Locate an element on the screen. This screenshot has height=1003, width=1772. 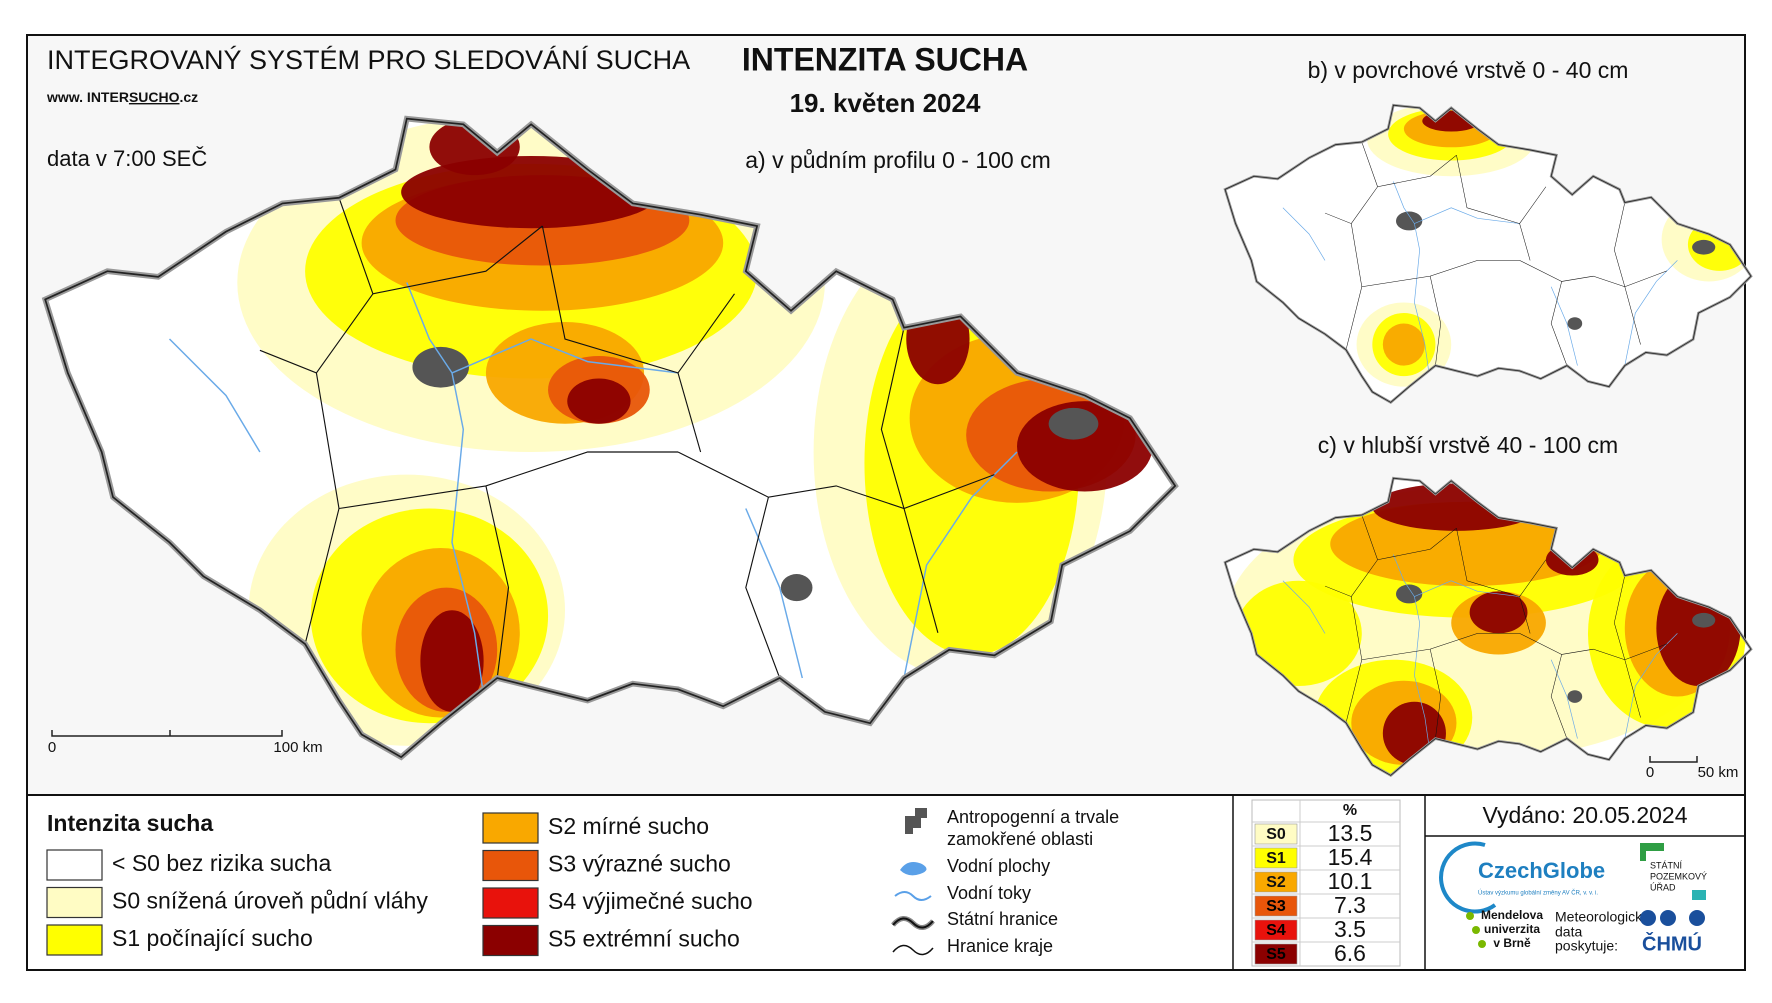
river-icon is located at coordinates (913, 896).